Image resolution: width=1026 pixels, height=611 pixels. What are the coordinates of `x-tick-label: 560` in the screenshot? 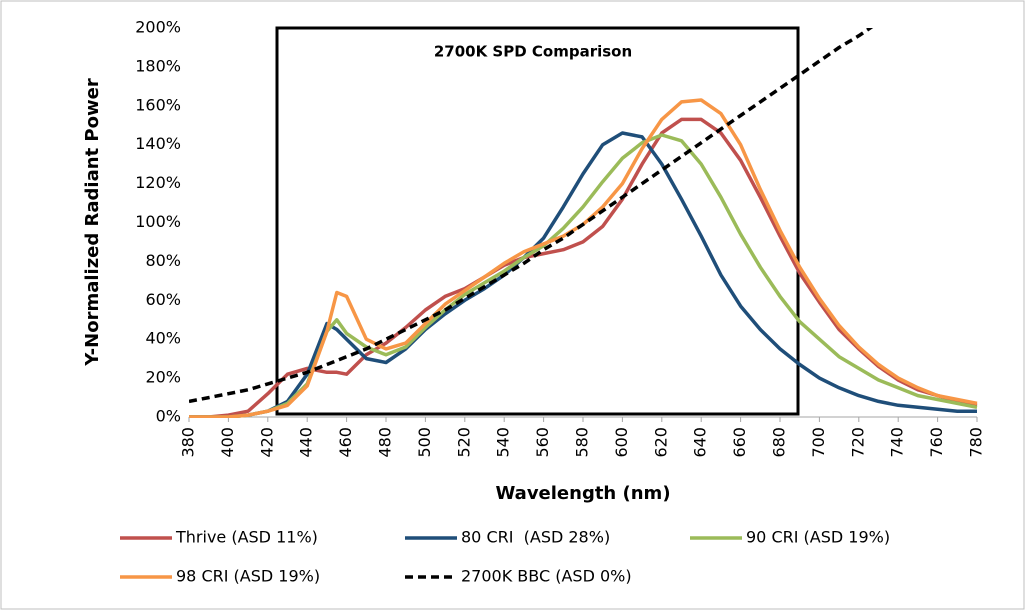 It's located at (542, 442).